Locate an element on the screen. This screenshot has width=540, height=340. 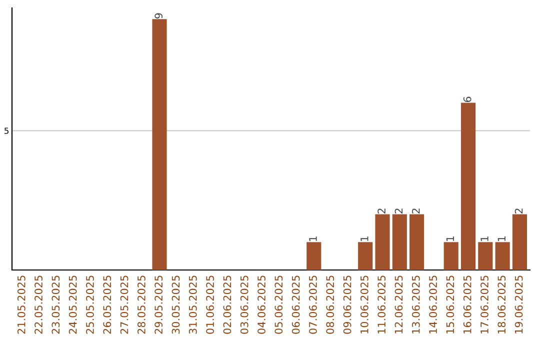
x-tick-label: 30.05.2025 is located at coordinates (176, 305).